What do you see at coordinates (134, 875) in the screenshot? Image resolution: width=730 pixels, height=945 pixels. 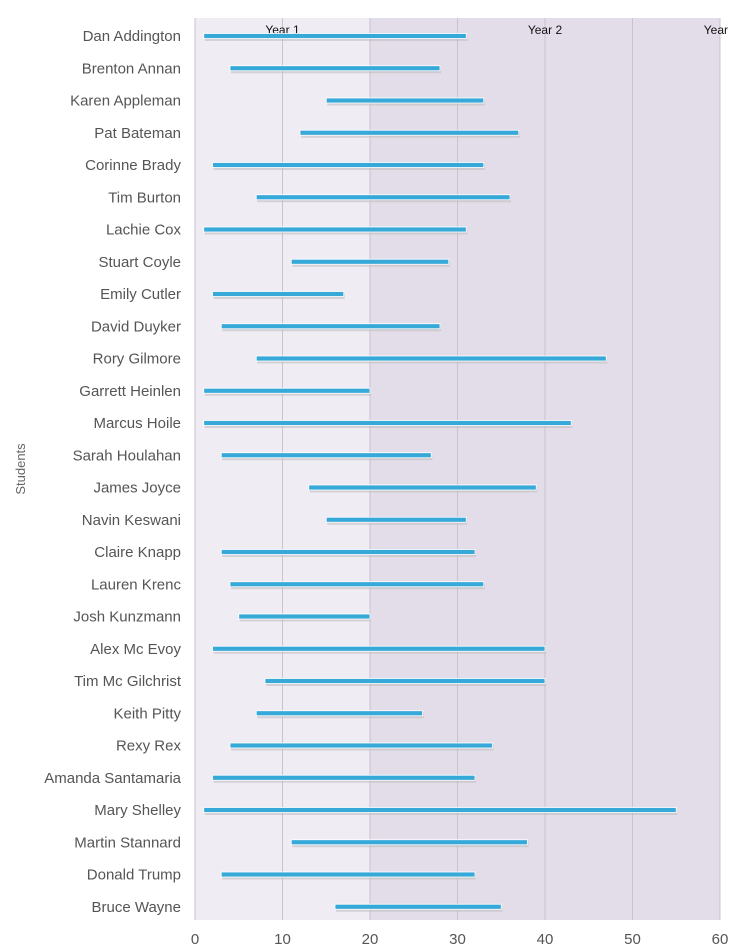 I see `category-label: Donald Trump` at bounding box center [134, 875].